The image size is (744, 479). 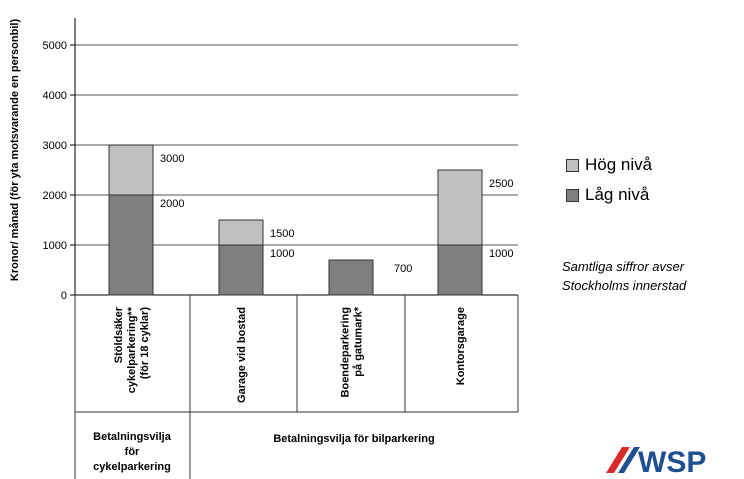 I want to click on y-tick-label: 4000, so click(x=55, y=96).